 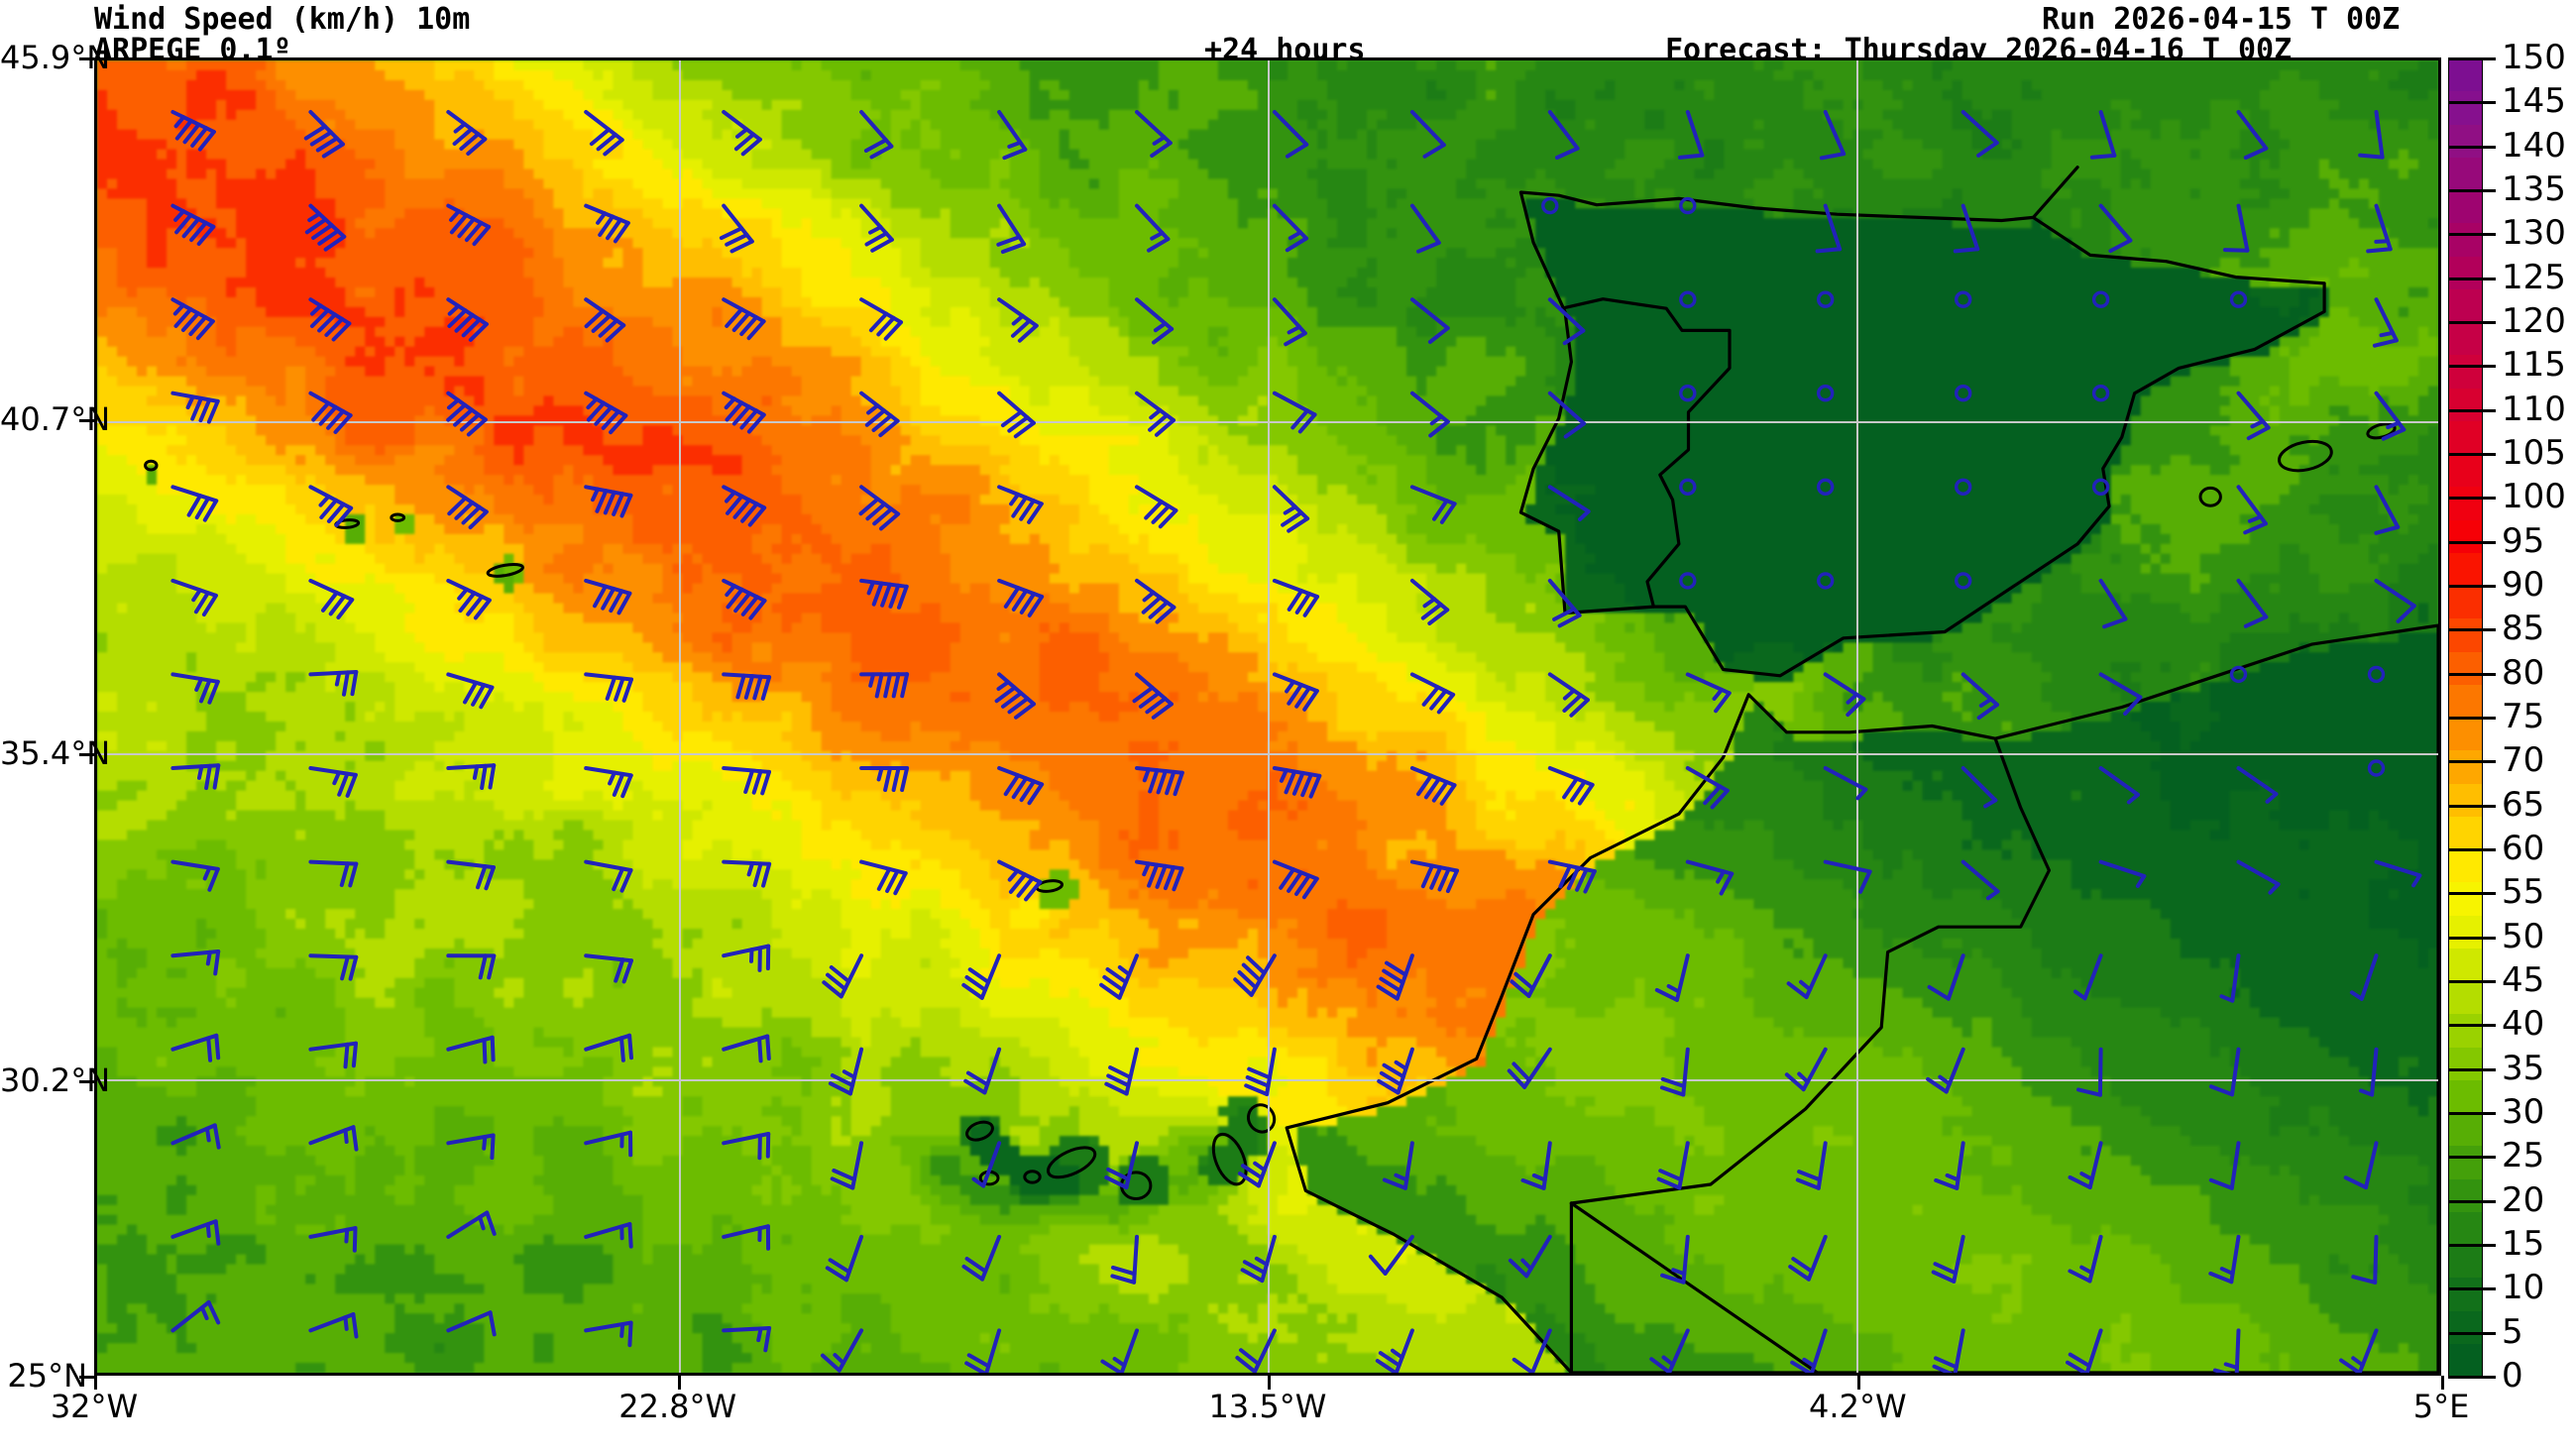 What do you see at coordinates (2221, 19) in the screenshot?
I see `run-time-label: Run 2026-04-15 T 00Z` at bounding box center [2221, 19].